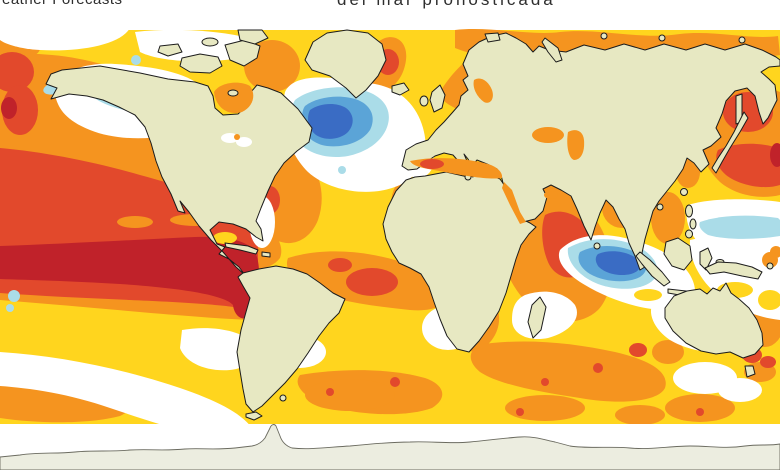 This screenshot has width=780, height=470. I want to click on south-atlantic-neutral-west, so click(217, 349).